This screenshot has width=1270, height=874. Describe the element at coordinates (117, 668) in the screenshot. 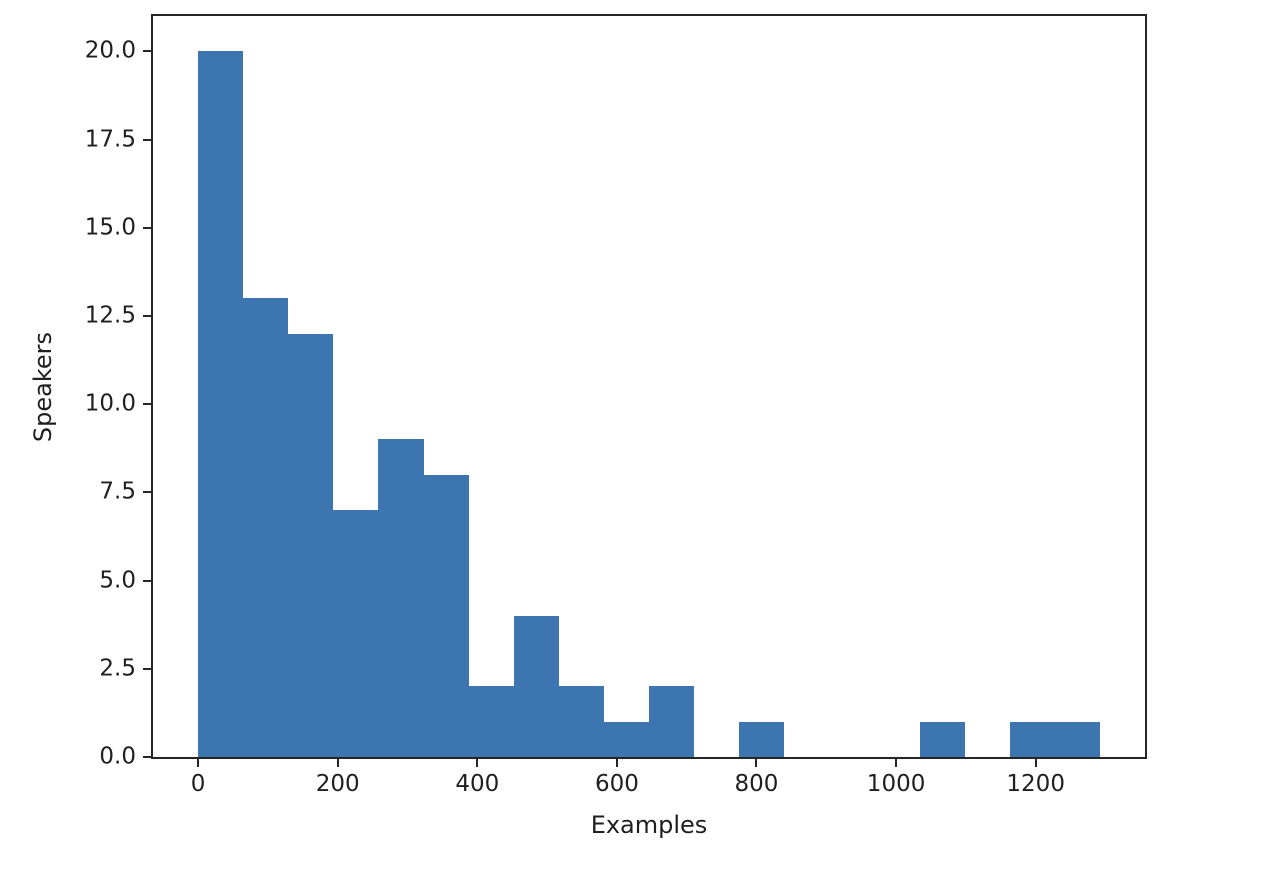

I see `y-tick-label: 2.5` at that location.